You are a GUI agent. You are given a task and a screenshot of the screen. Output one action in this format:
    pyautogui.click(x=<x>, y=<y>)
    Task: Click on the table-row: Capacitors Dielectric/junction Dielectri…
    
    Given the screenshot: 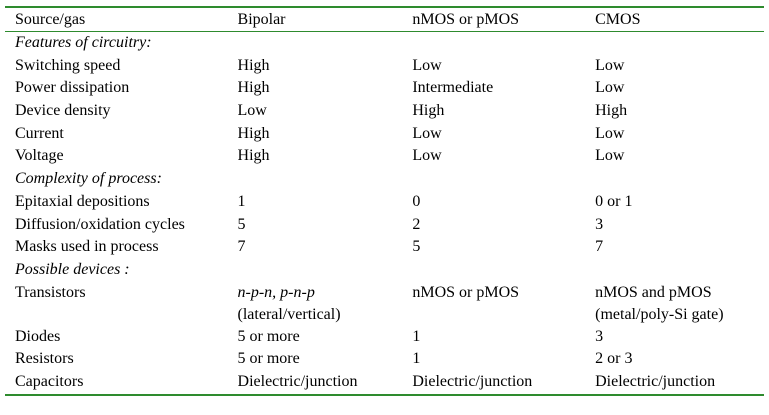 What is the action you would take?
    pyautogui.click(x=384, y=382)
    